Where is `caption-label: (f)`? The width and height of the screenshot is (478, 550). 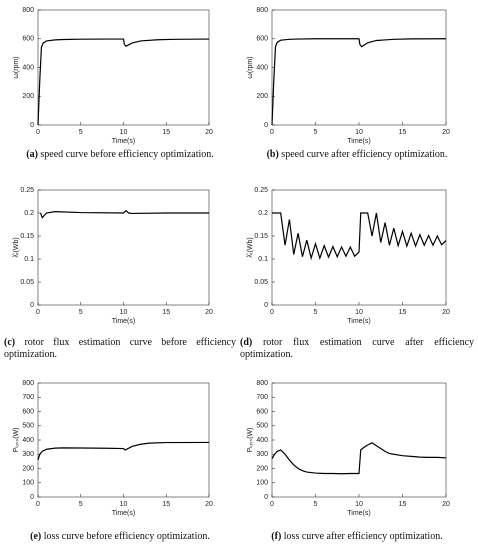
caption-label: (f) is located at coordinates (276, 536).